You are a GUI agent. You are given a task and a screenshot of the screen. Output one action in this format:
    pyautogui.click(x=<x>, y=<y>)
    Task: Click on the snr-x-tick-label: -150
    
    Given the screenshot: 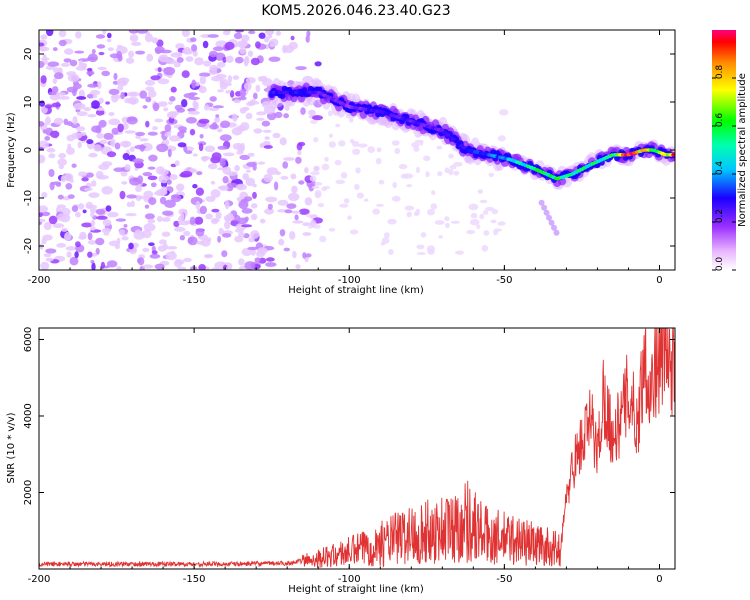 What is the action you would take?
    pyautogui.click(x=194, y=579)
    